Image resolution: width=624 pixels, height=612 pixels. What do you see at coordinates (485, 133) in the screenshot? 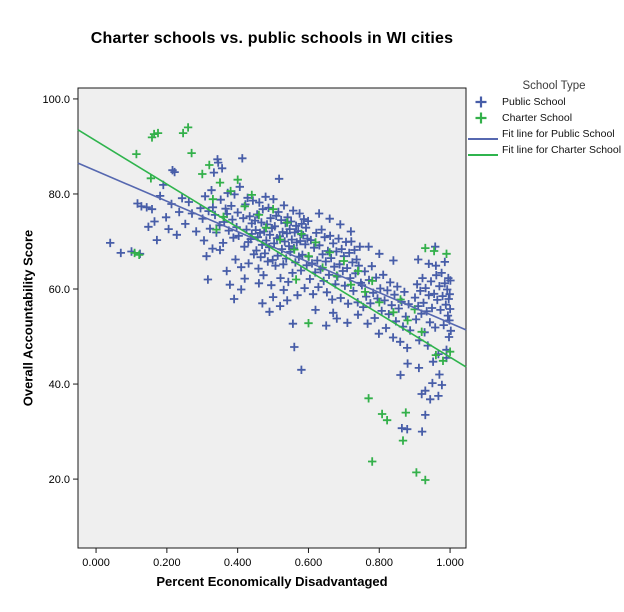
I see `public-fit-line-icon` at bounding box center [485, 133].